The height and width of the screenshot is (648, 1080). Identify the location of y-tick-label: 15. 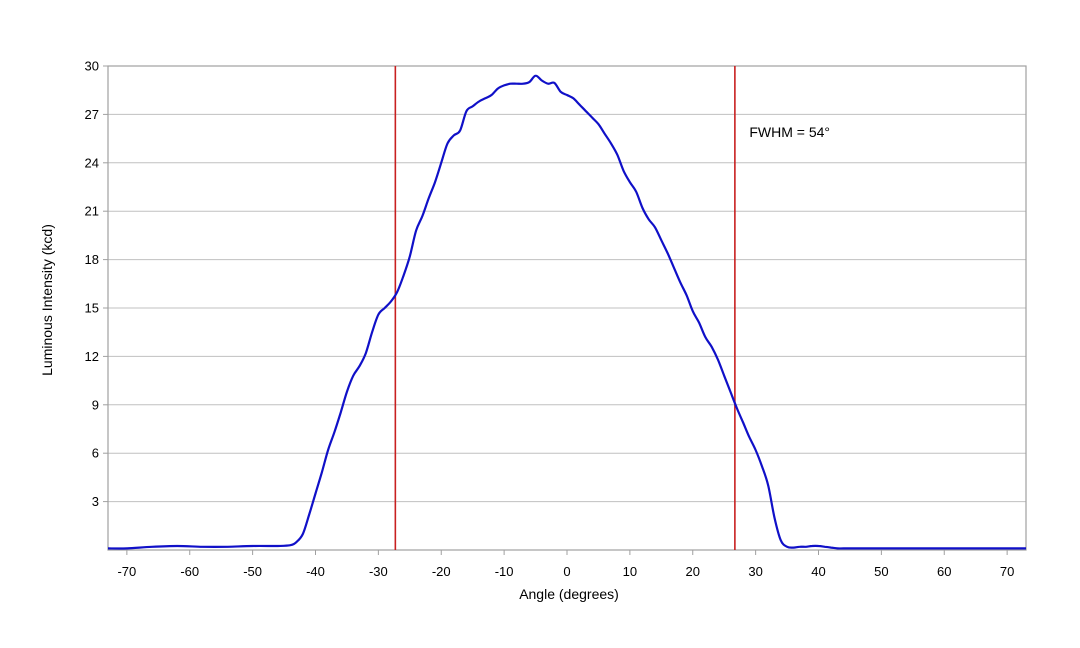
(92, 308).